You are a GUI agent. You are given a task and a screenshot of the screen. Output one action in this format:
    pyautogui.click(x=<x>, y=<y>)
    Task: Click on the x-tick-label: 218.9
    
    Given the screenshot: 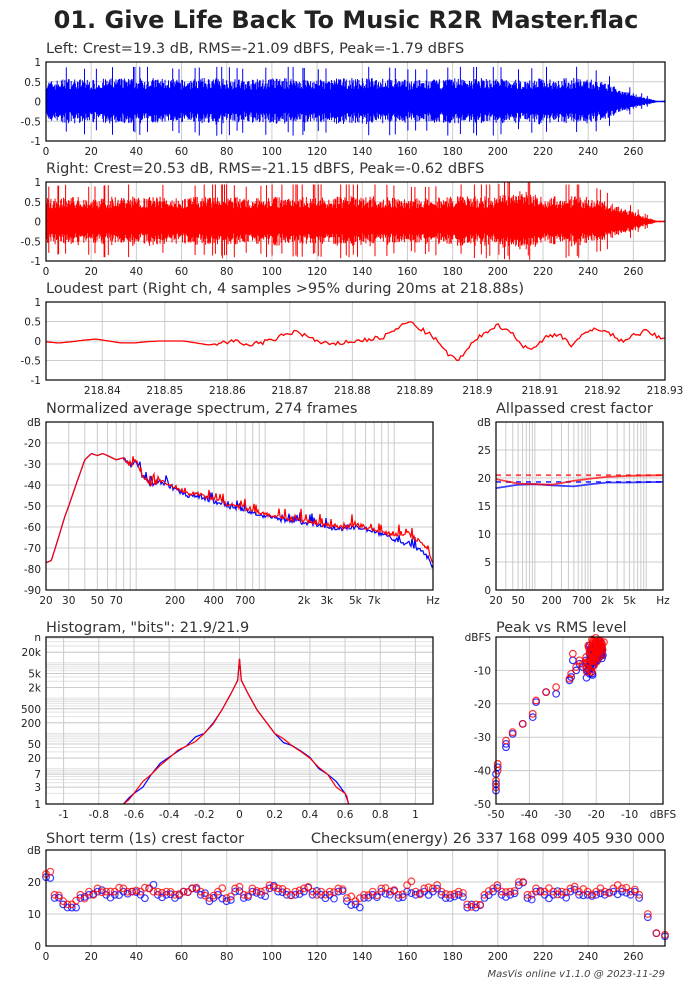 What is the action you would take?
    pyautogui.click(x=477, y=391)
    